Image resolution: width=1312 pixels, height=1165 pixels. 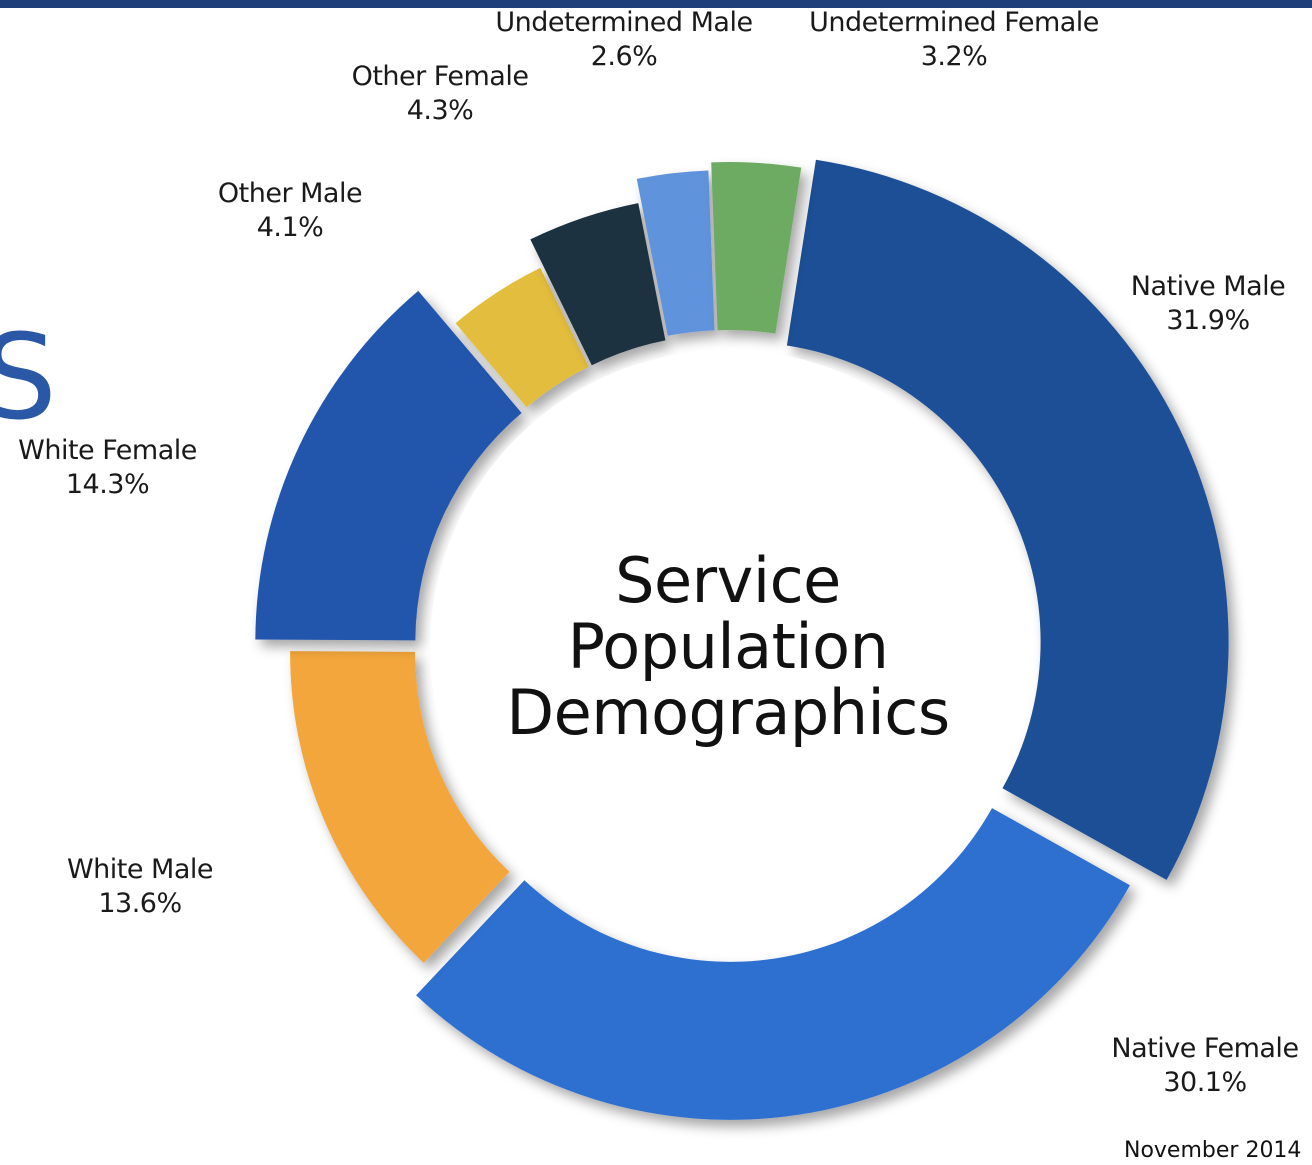 I want to click on slice-label-white-female: White Female 14.3%, so click(x=107, y=468).